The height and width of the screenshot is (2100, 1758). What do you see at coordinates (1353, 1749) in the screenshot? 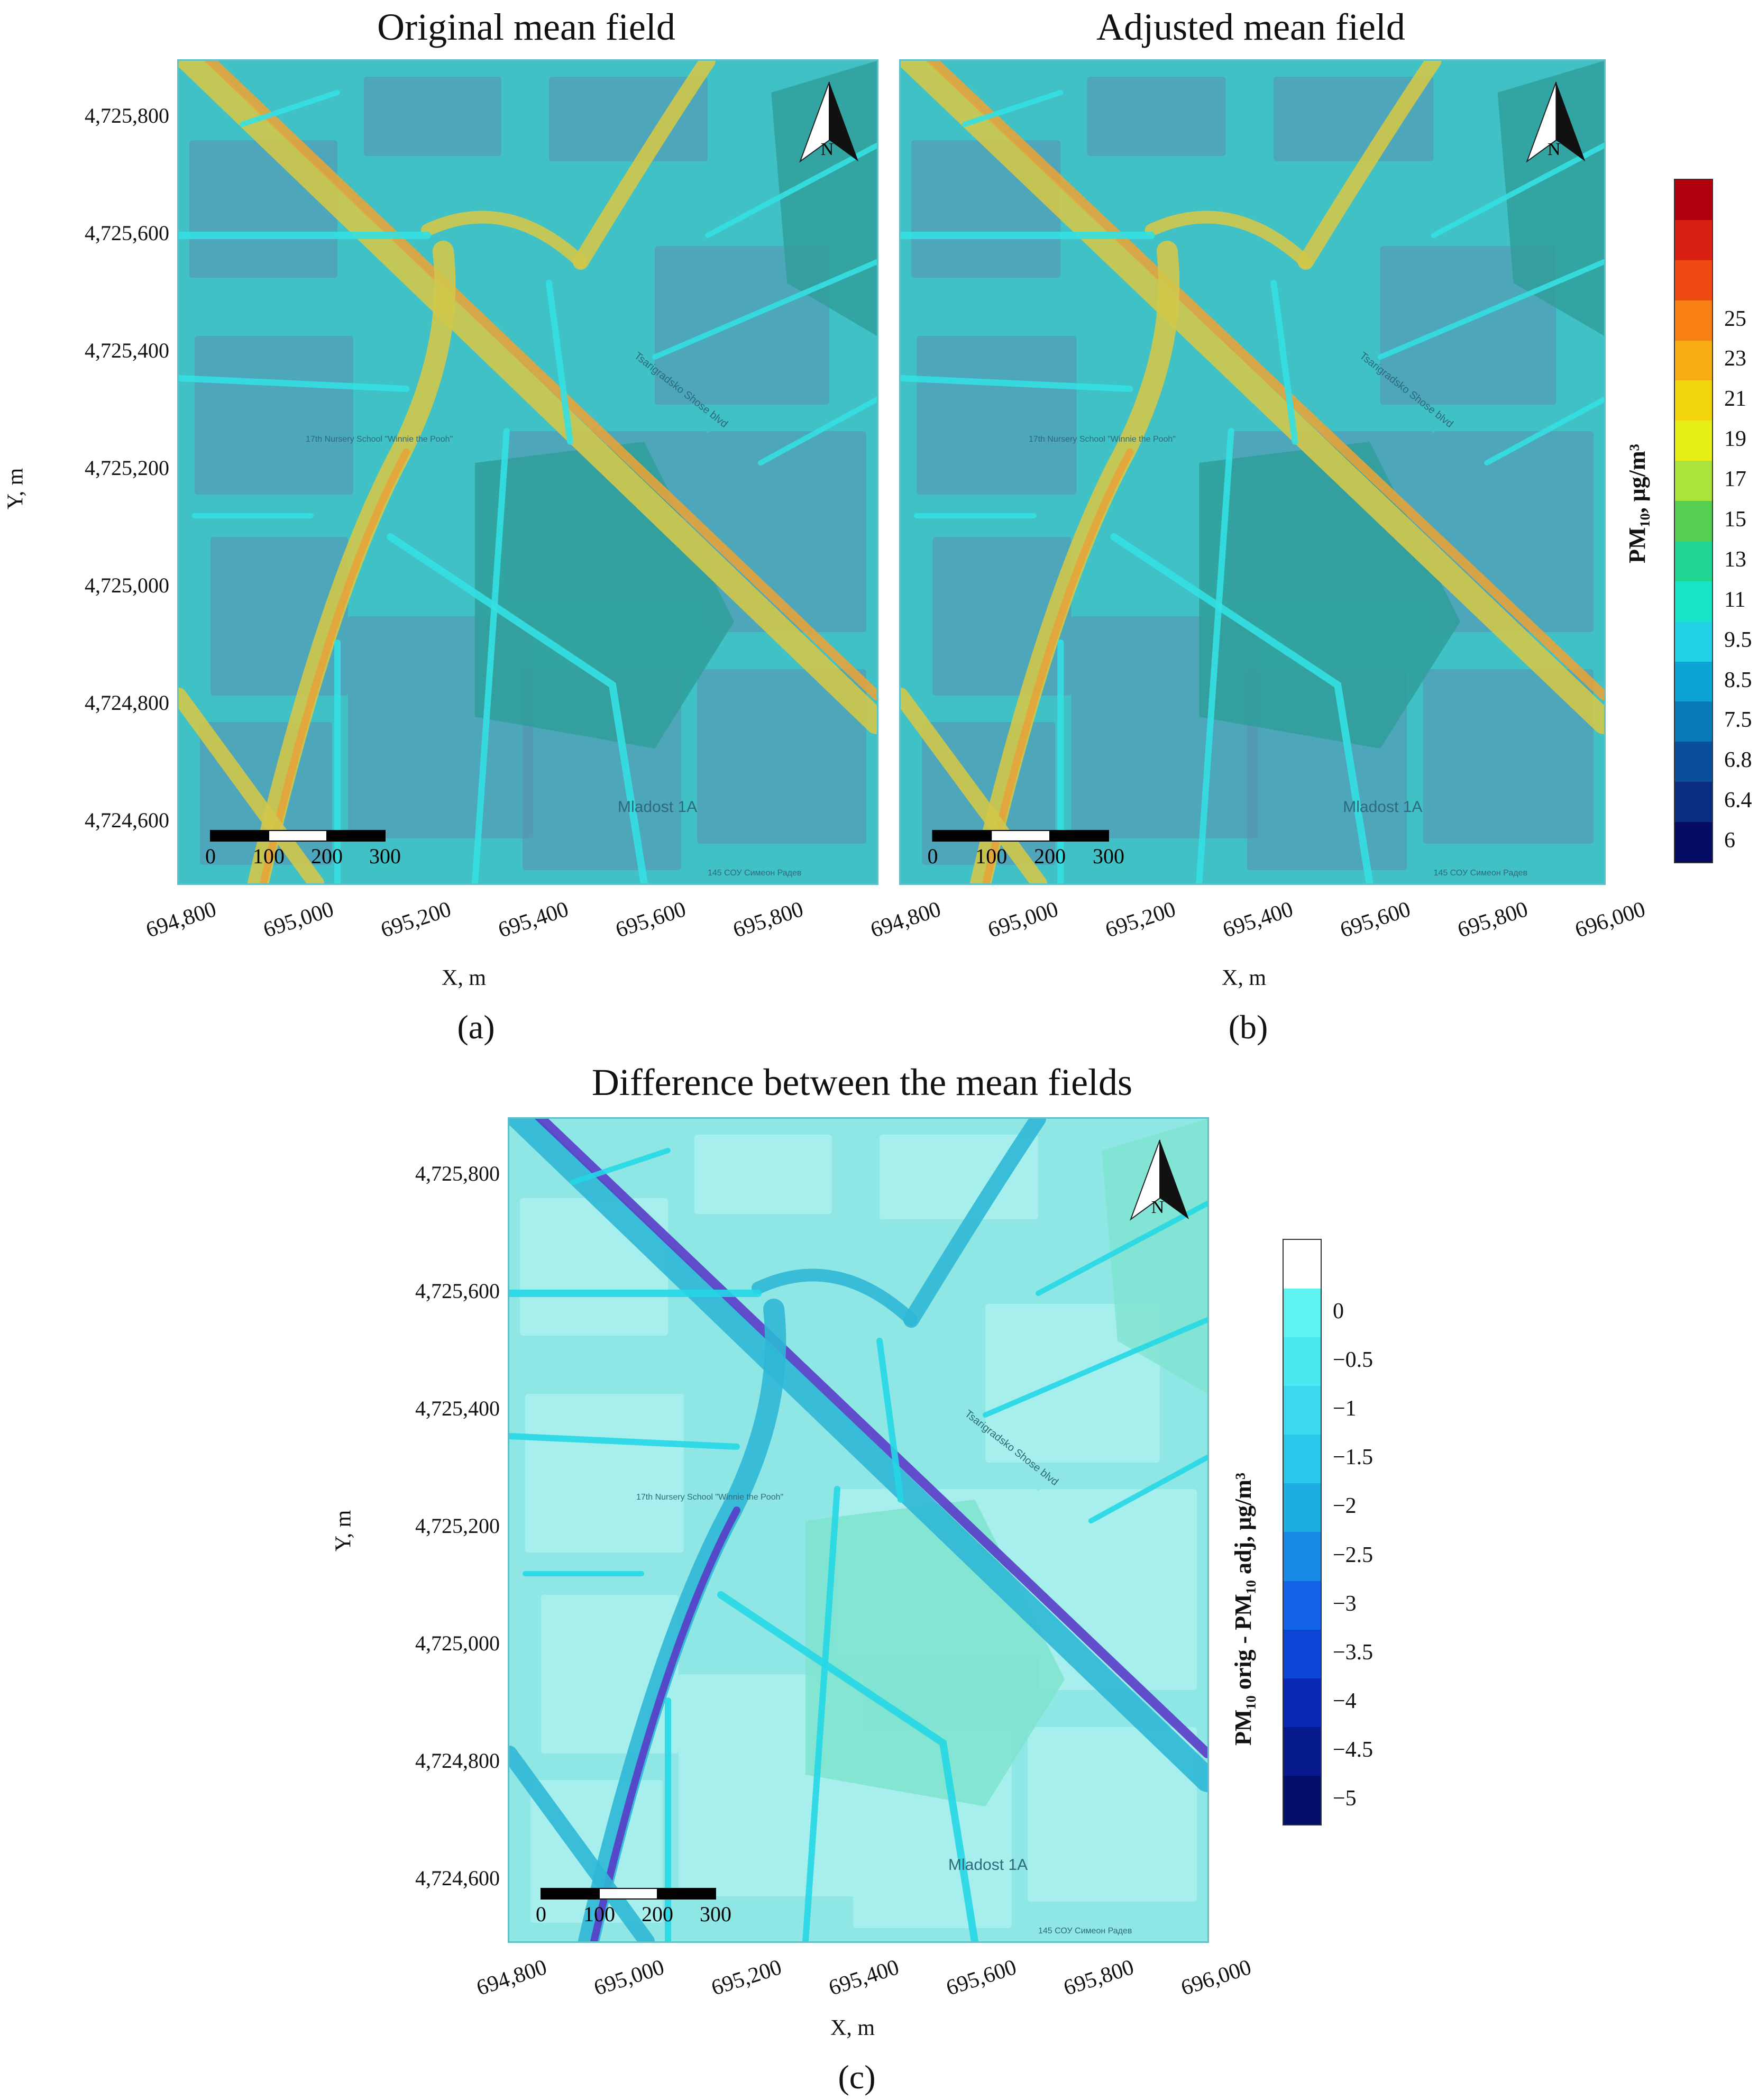
I see `colorbar-tick-label: −4.5` at bounding box center [1353, 1749].